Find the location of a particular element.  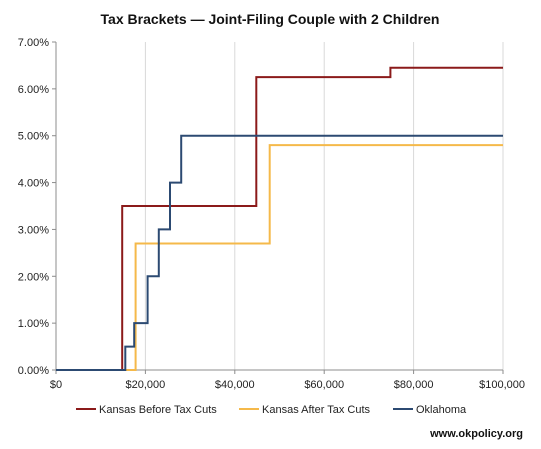

x-tick-label: $100,000 is located at coordinates (502, 385).